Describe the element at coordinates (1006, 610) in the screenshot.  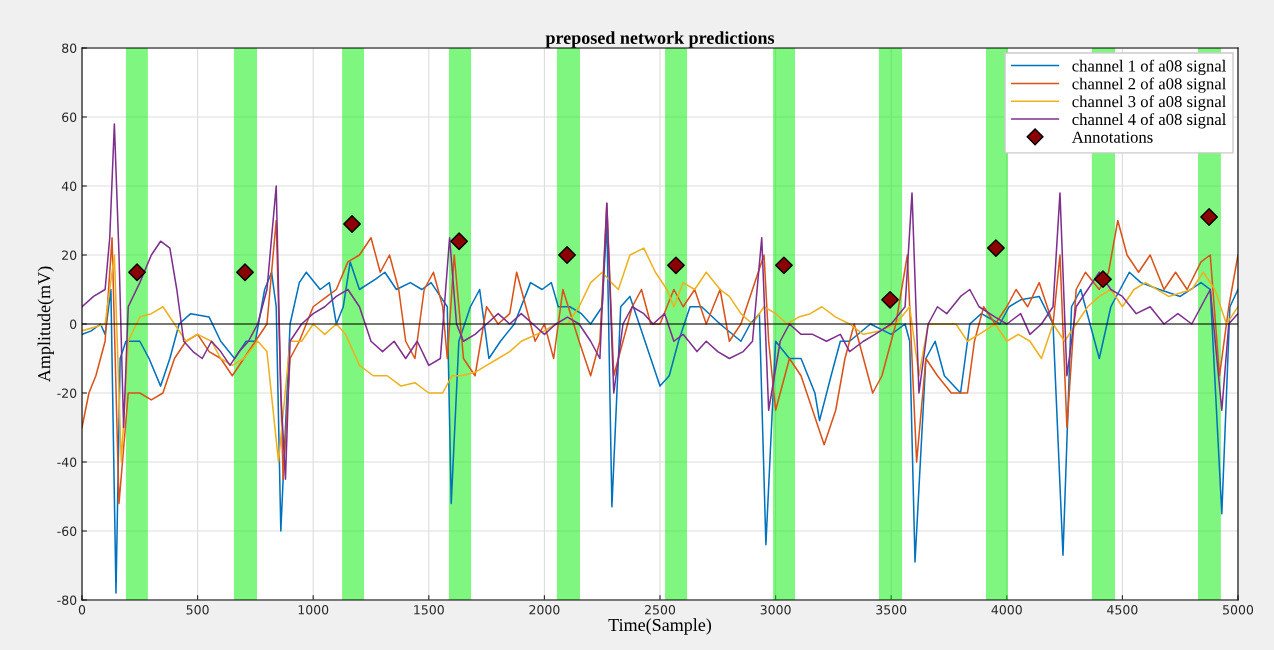
I see `x-tick-label: 4000` at that location.